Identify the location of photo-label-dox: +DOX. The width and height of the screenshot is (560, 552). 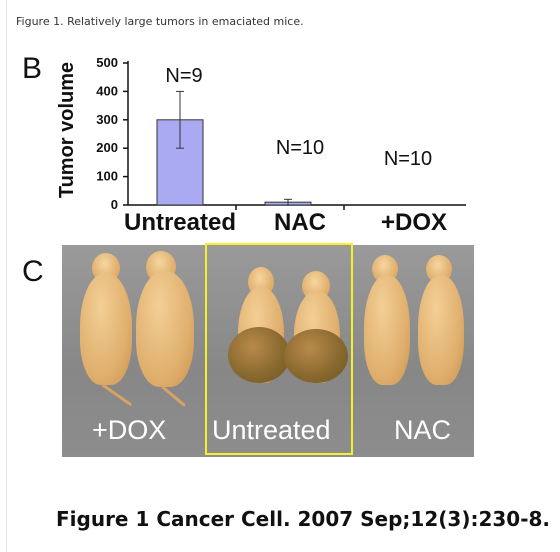
(129, 430).